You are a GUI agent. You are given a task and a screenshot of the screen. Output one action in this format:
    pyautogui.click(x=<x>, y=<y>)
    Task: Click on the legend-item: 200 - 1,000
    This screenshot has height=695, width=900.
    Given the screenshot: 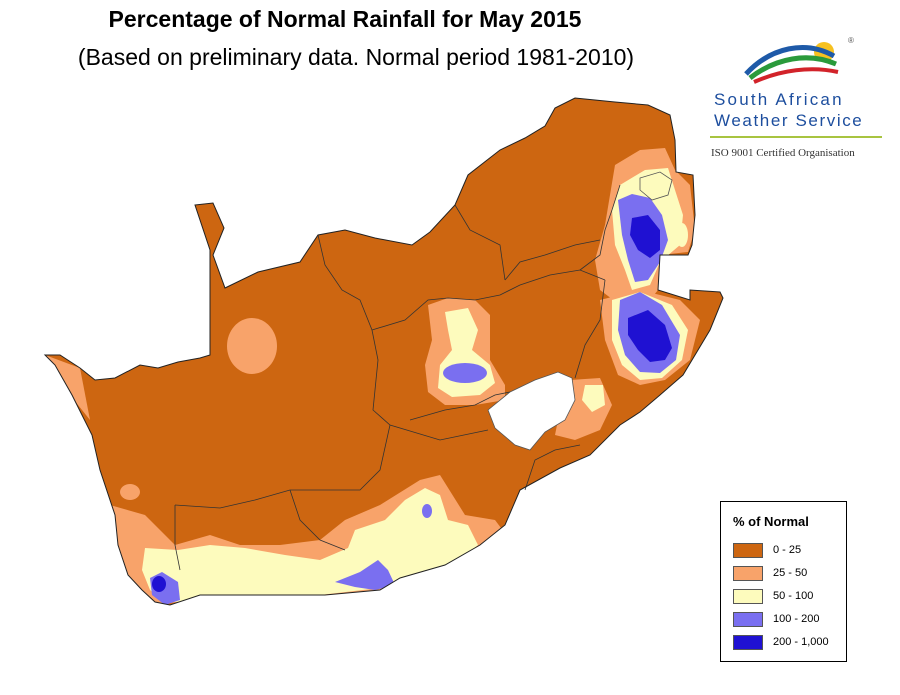 What is the action you would take?
    pyautogui.click(x=789, y=642)
    